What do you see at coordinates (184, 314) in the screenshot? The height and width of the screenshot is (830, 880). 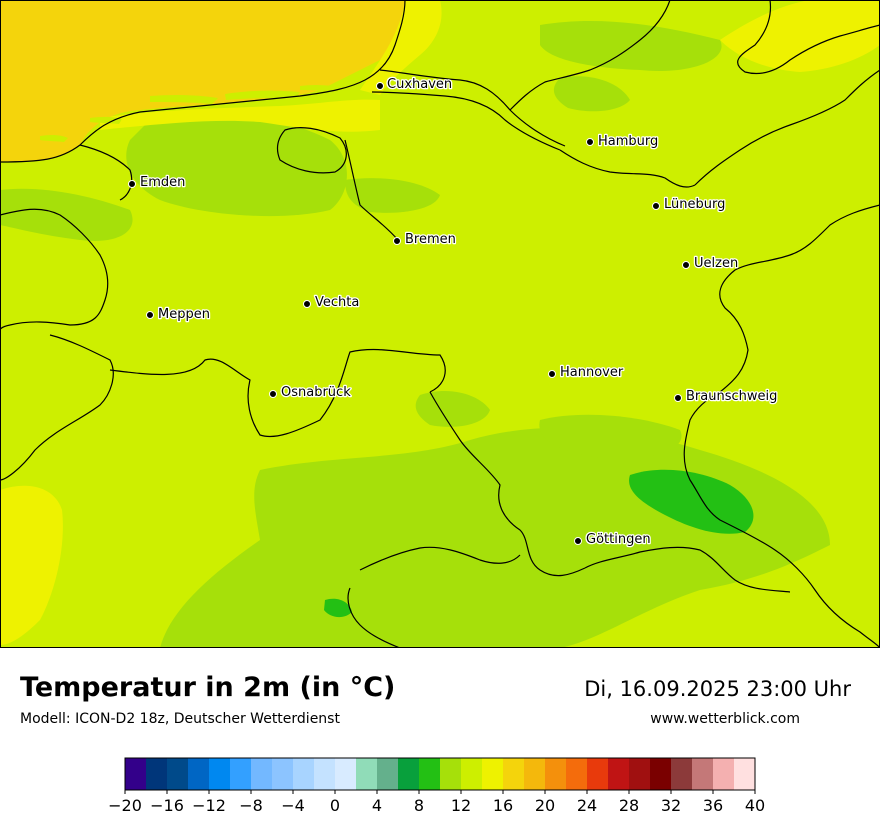 I see `city-label: Meppen` at bounding box center [184, 314].